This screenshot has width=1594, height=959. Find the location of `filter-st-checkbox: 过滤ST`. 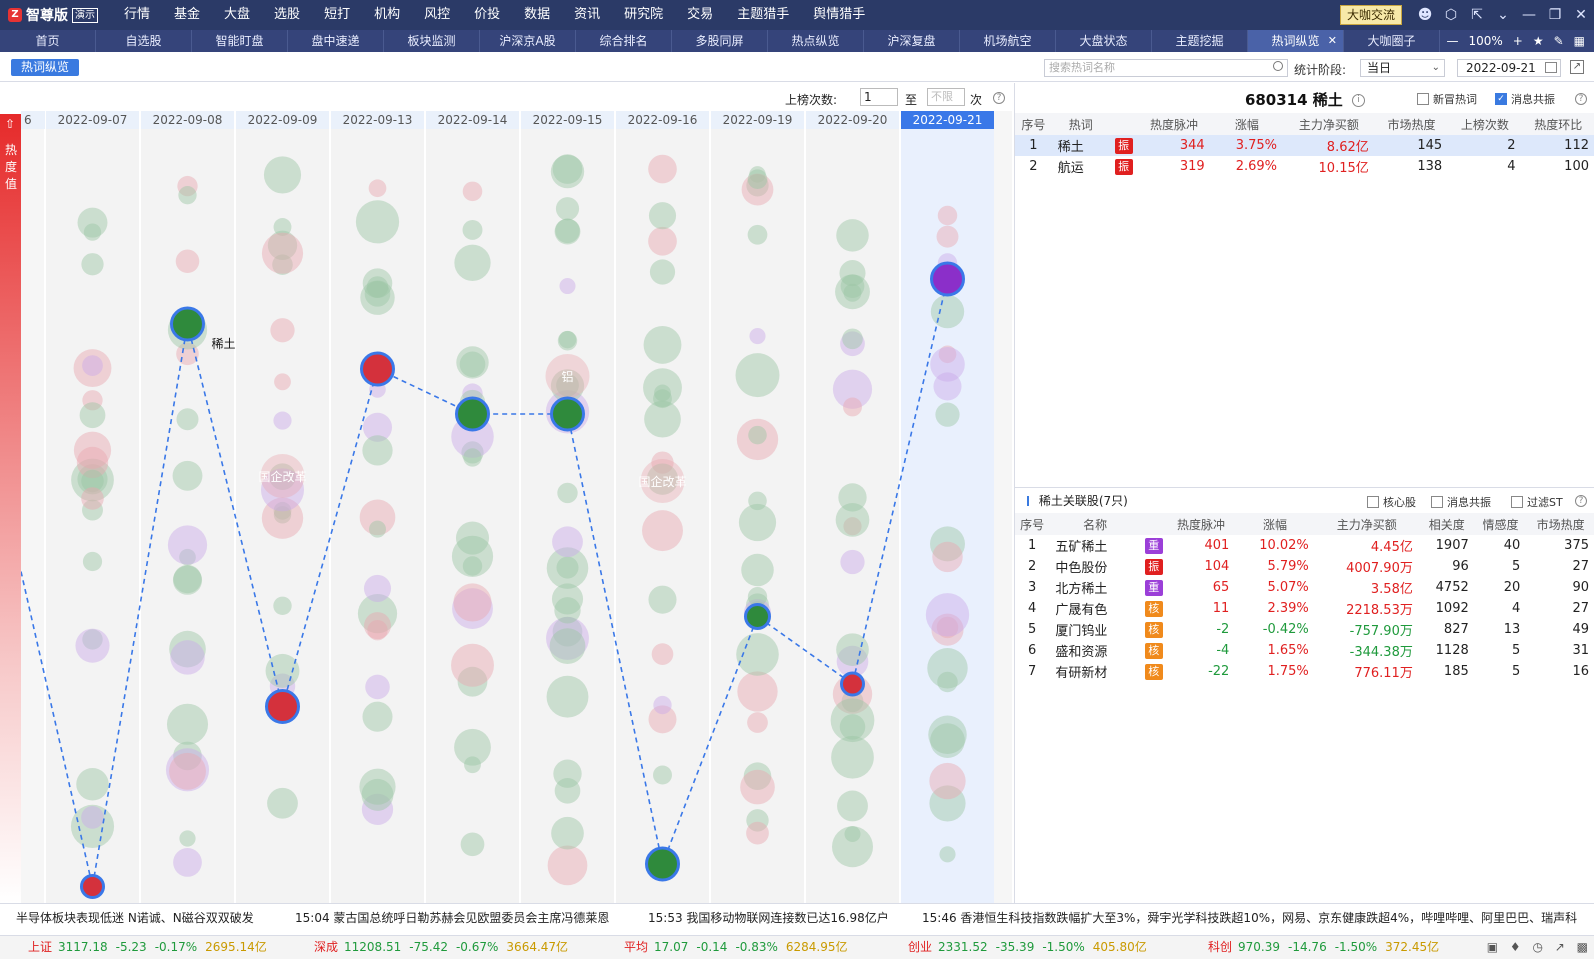

filter-st-checkbox: 过滤ST is located at coordinates (1537, 502).